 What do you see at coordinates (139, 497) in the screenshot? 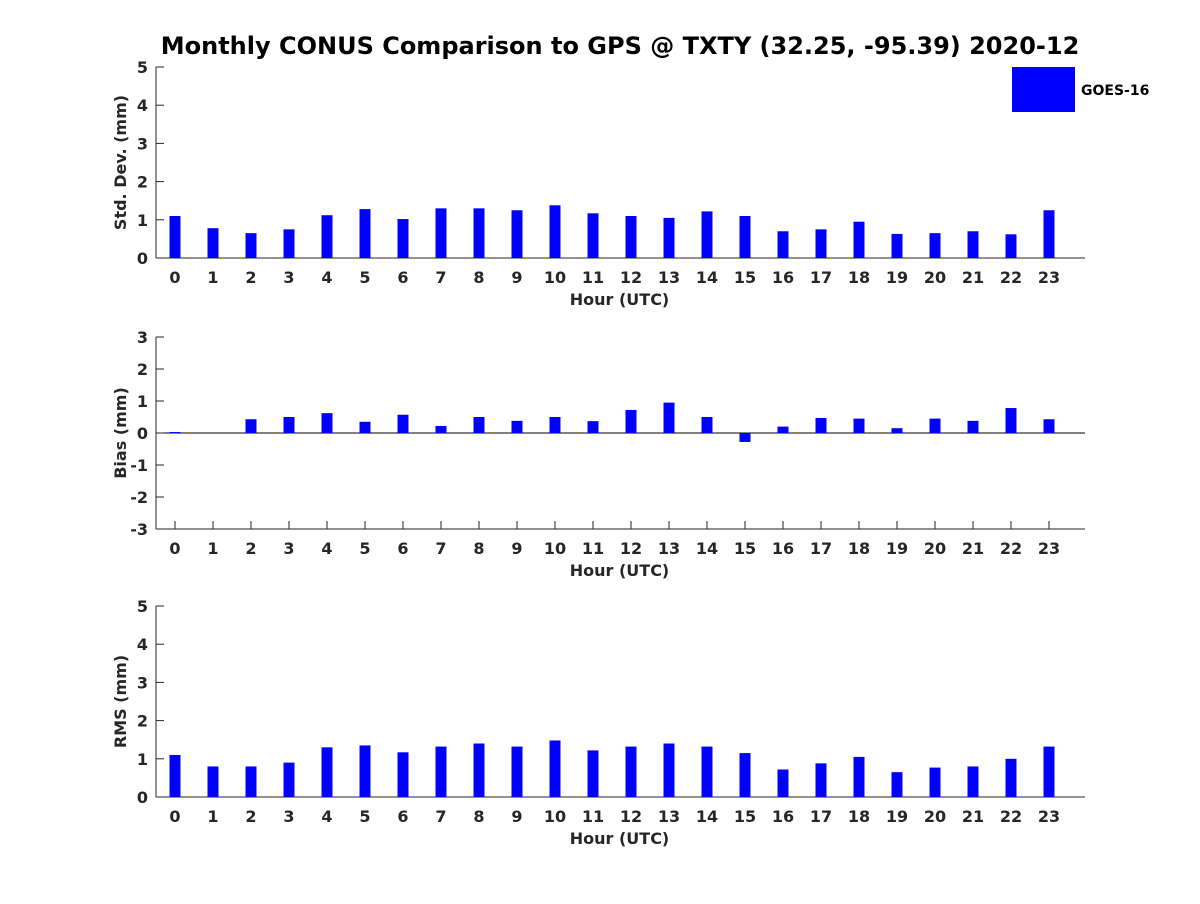
I see `y-tick-label: -2` at bounding box center [139, 497].